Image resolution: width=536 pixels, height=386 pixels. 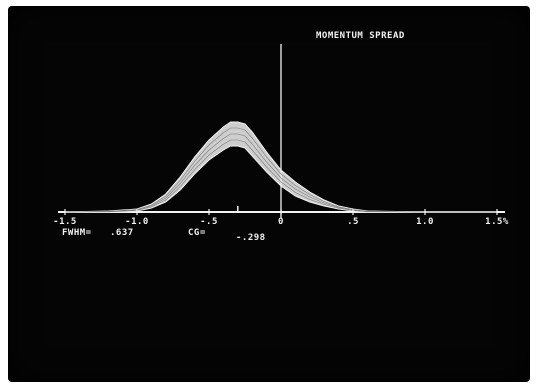 I want to click on fwhm-label: FWHM=, so click(x=77, y=233).